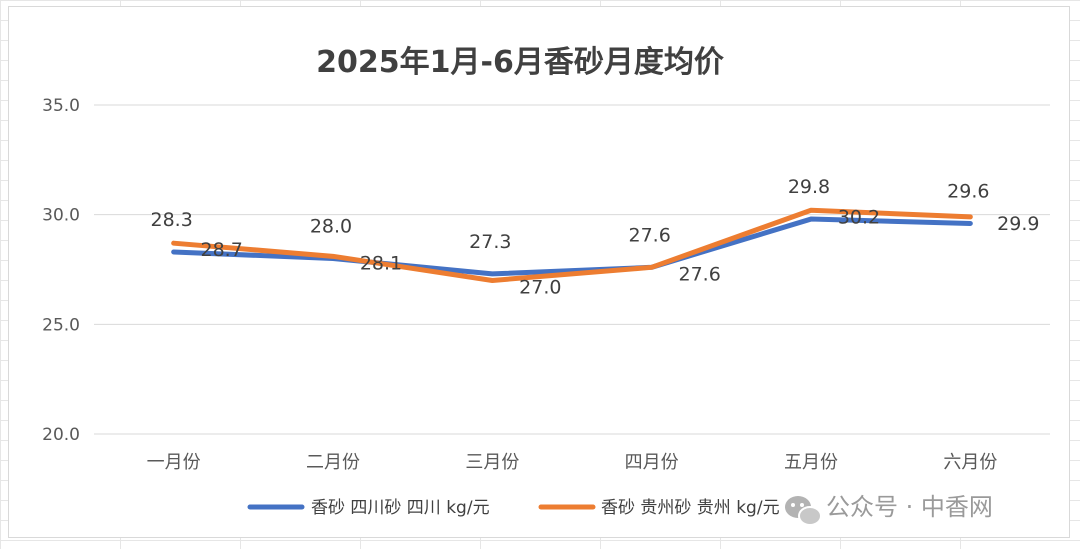 The height and width of the screenshot is (549, 1080). What do you see at coordinates (690, 508) in the screenshot?
I see `legend-label-guizhou: 香砂 贵州砂 贵州 kg/元` at bounding box center [690, 508].